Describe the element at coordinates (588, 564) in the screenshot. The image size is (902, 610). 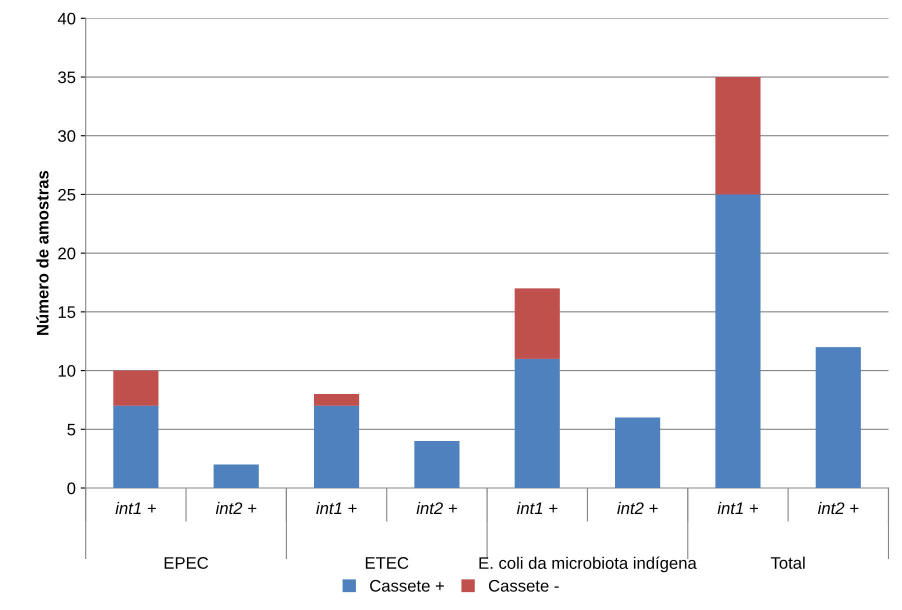
I see `text: E. coli da microbiota indígena` at that location.